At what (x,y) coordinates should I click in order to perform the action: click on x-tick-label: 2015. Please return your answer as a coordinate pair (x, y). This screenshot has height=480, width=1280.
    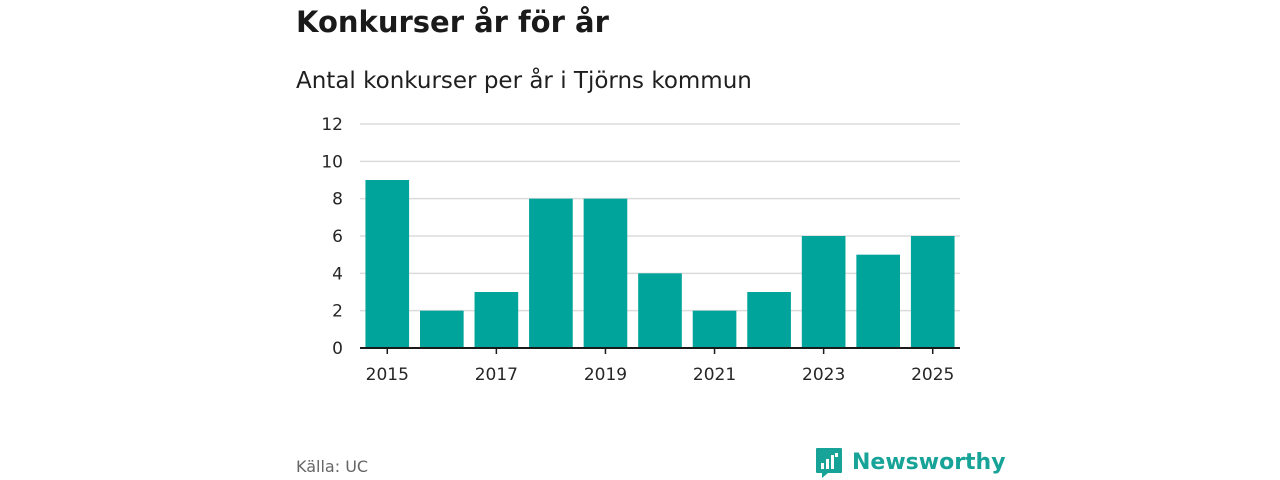
    Looking at the image, I should click on (387, 375).